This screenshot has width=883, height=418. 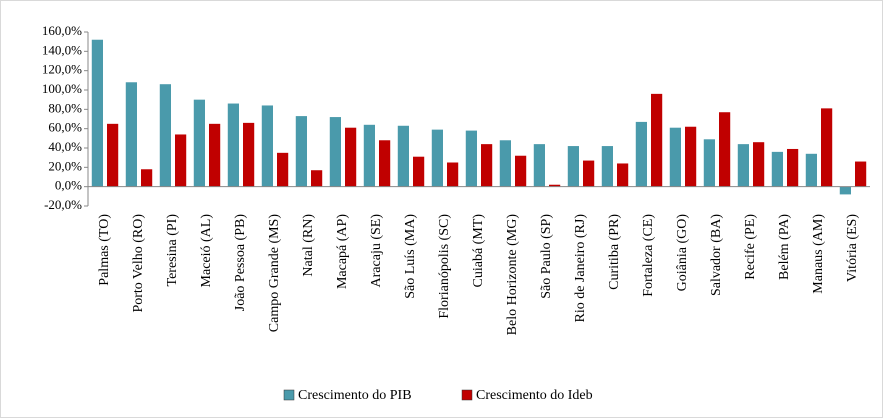 What do you see at coordinates (410, 256) in the screenshot?
I see `x-tick-label: São Luís (MA)` at bounding box center [410, 256].